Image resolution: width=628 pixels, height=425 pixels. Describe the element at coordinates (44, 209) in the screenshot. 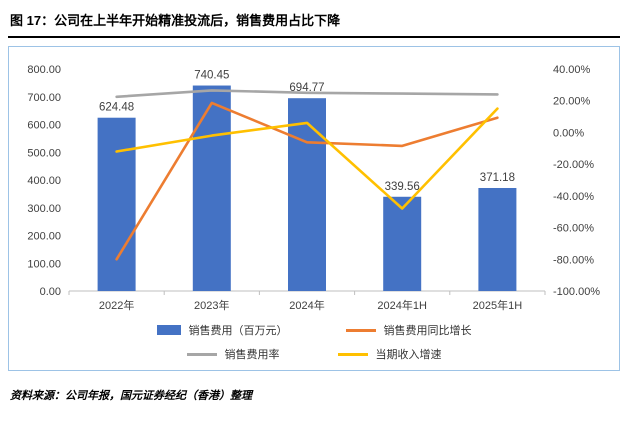

I see `left-axis-tick-label: 300.00` at that location.